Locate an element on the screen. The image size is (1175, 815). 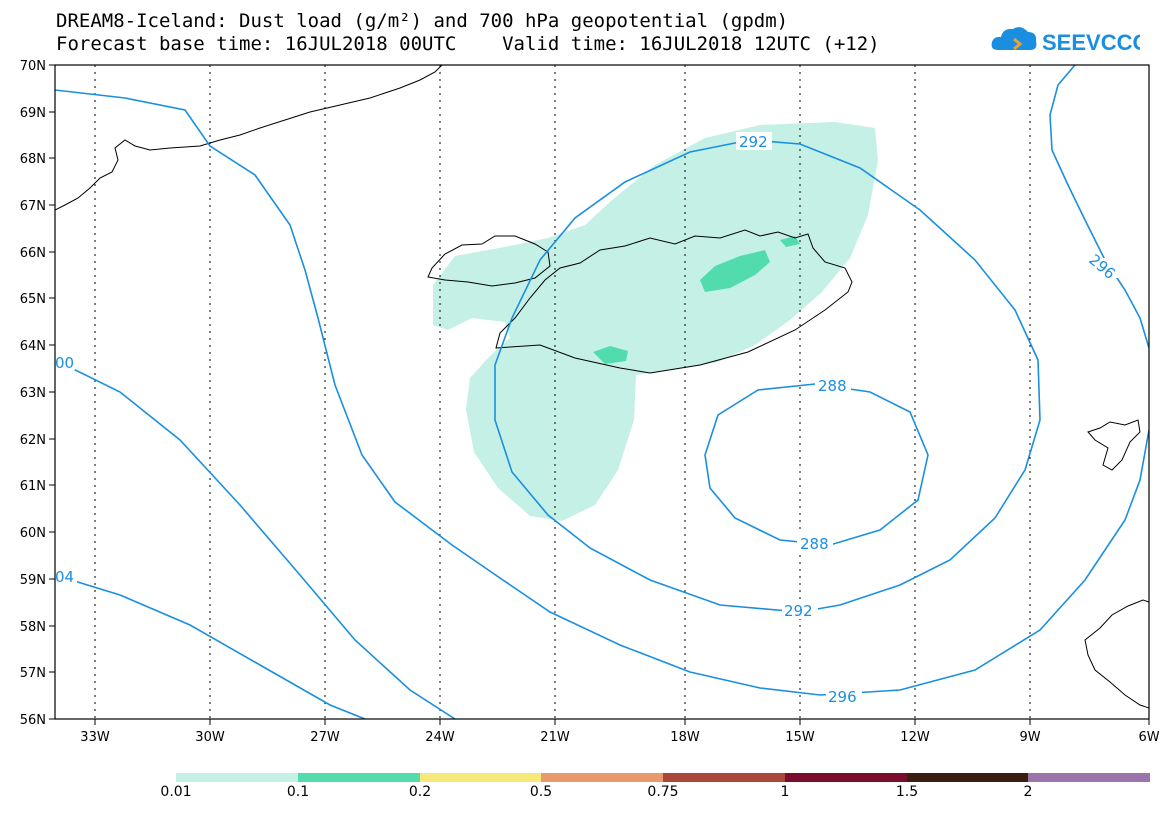
lat-label: 65N is located at coordinates (33, 299).